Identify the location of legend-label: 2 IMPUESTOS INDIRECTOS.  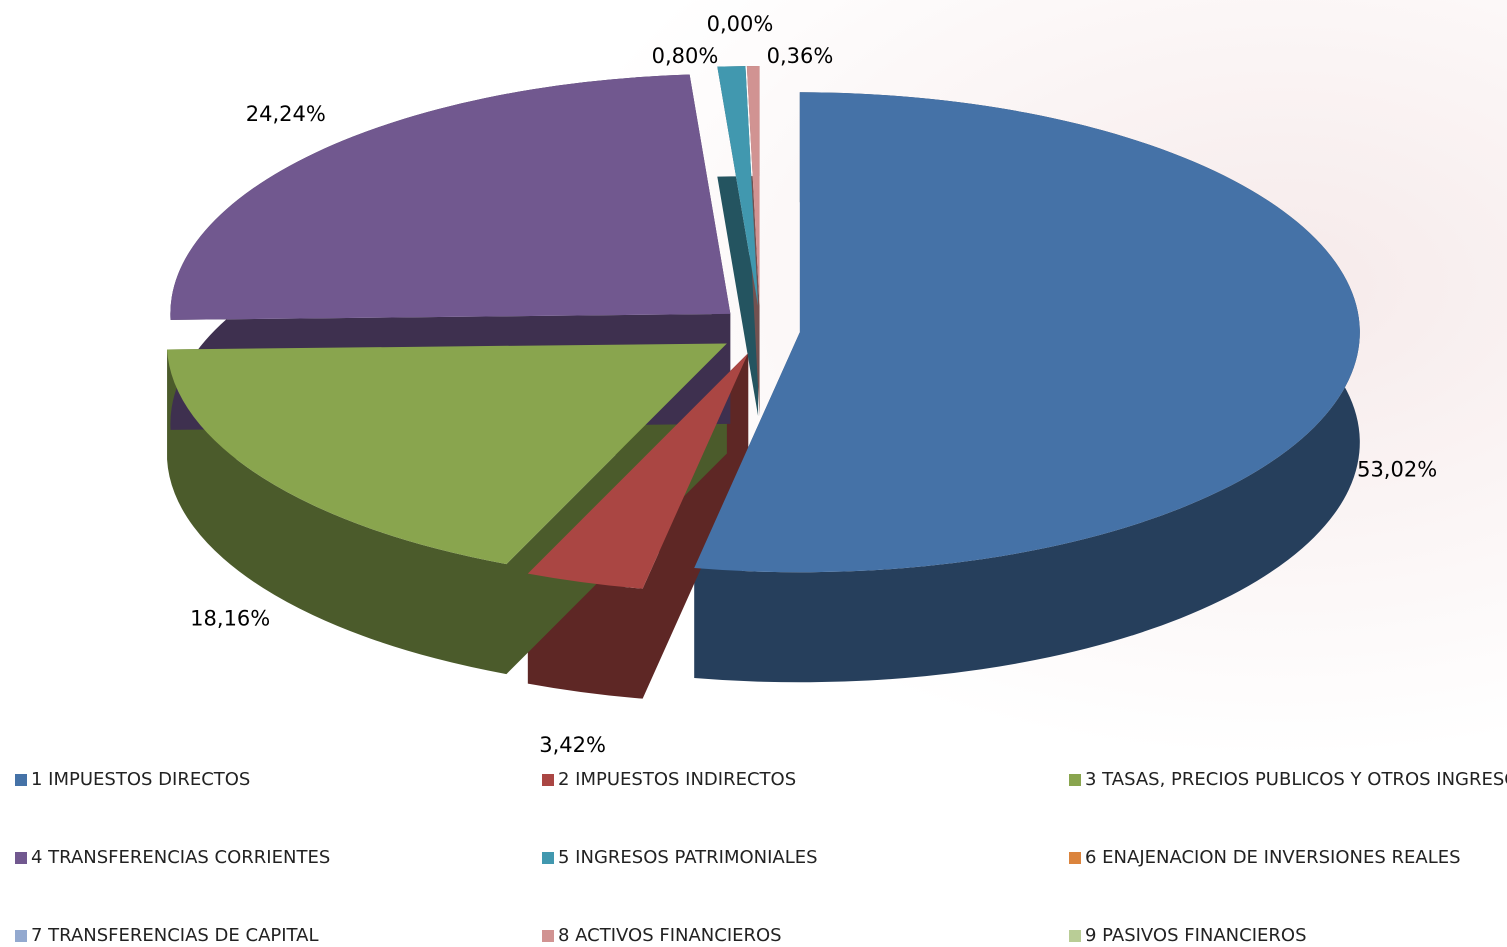
(677, 779).